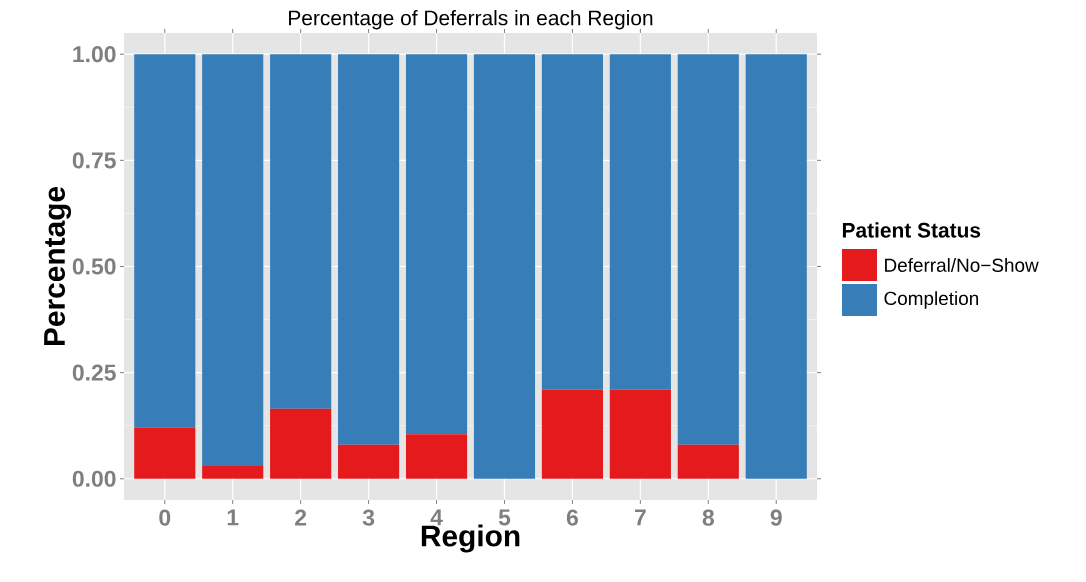 This screenshot has height=582, width=1086. Describe the element at coordinates (640, 517) in the screenshot. I see `x-tick-label: 7` at that location.